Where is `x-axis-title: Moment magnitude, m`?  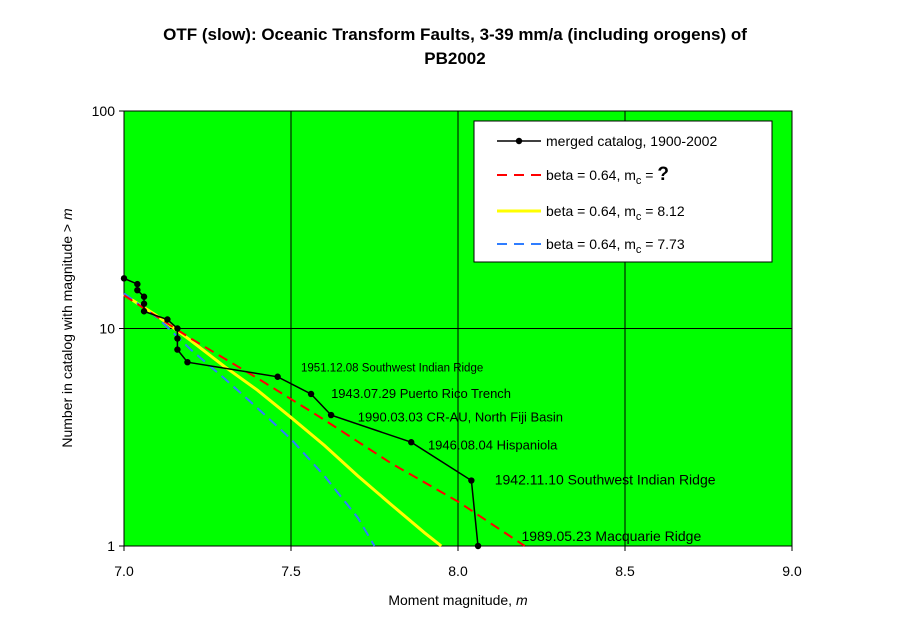
x-axis-title: Moment magnitude, m is located at coordinates (458, 600).